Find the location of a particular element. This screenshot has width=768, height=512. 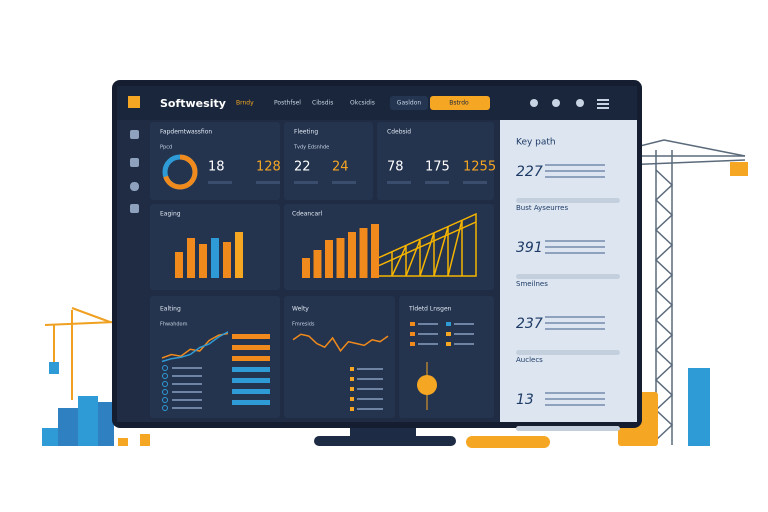

nav-item: Okcsidis is located at coordinates (362, 103).